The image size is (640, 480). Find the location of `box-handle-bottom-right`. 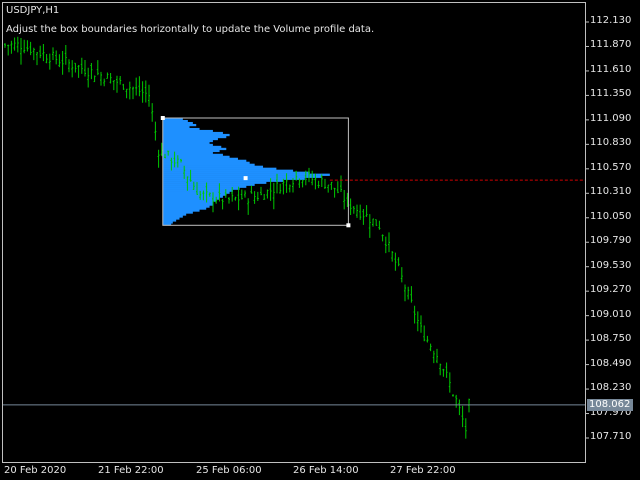

box-handle-bottom-right is located at coordinates (348, 225).